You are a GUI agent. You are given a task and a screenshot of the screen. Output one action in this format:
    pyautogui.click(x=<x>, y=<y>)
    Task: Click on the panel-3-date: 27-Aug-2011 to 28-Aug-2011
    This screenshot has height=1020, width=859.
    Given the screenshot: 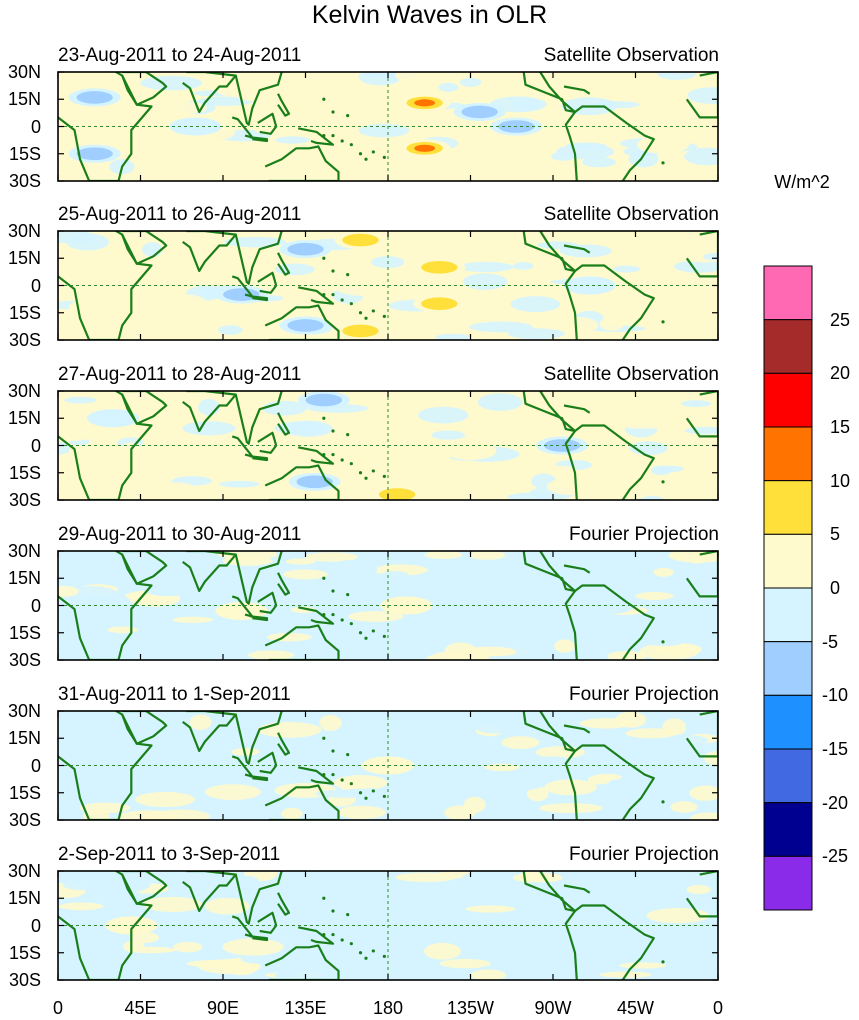 What is the action you would take?
    pyautogui.click(x=180, y=374)
    